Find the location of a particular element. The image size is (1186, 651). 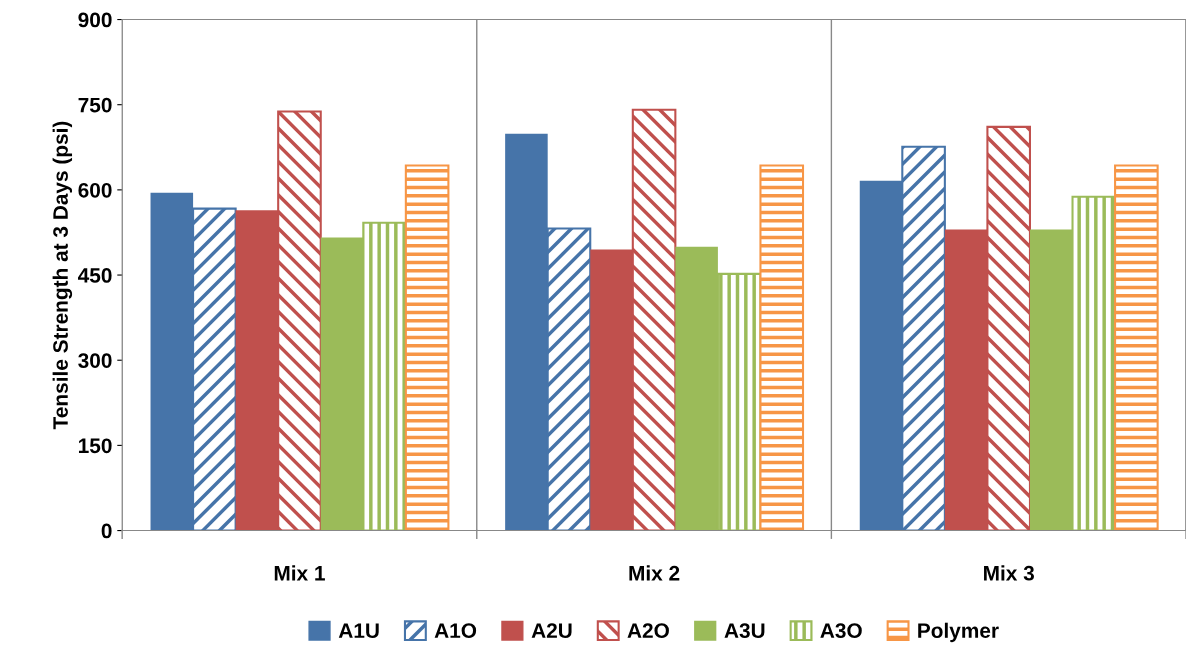

y-tick-label: 300 is located at coordinates (95, 360).